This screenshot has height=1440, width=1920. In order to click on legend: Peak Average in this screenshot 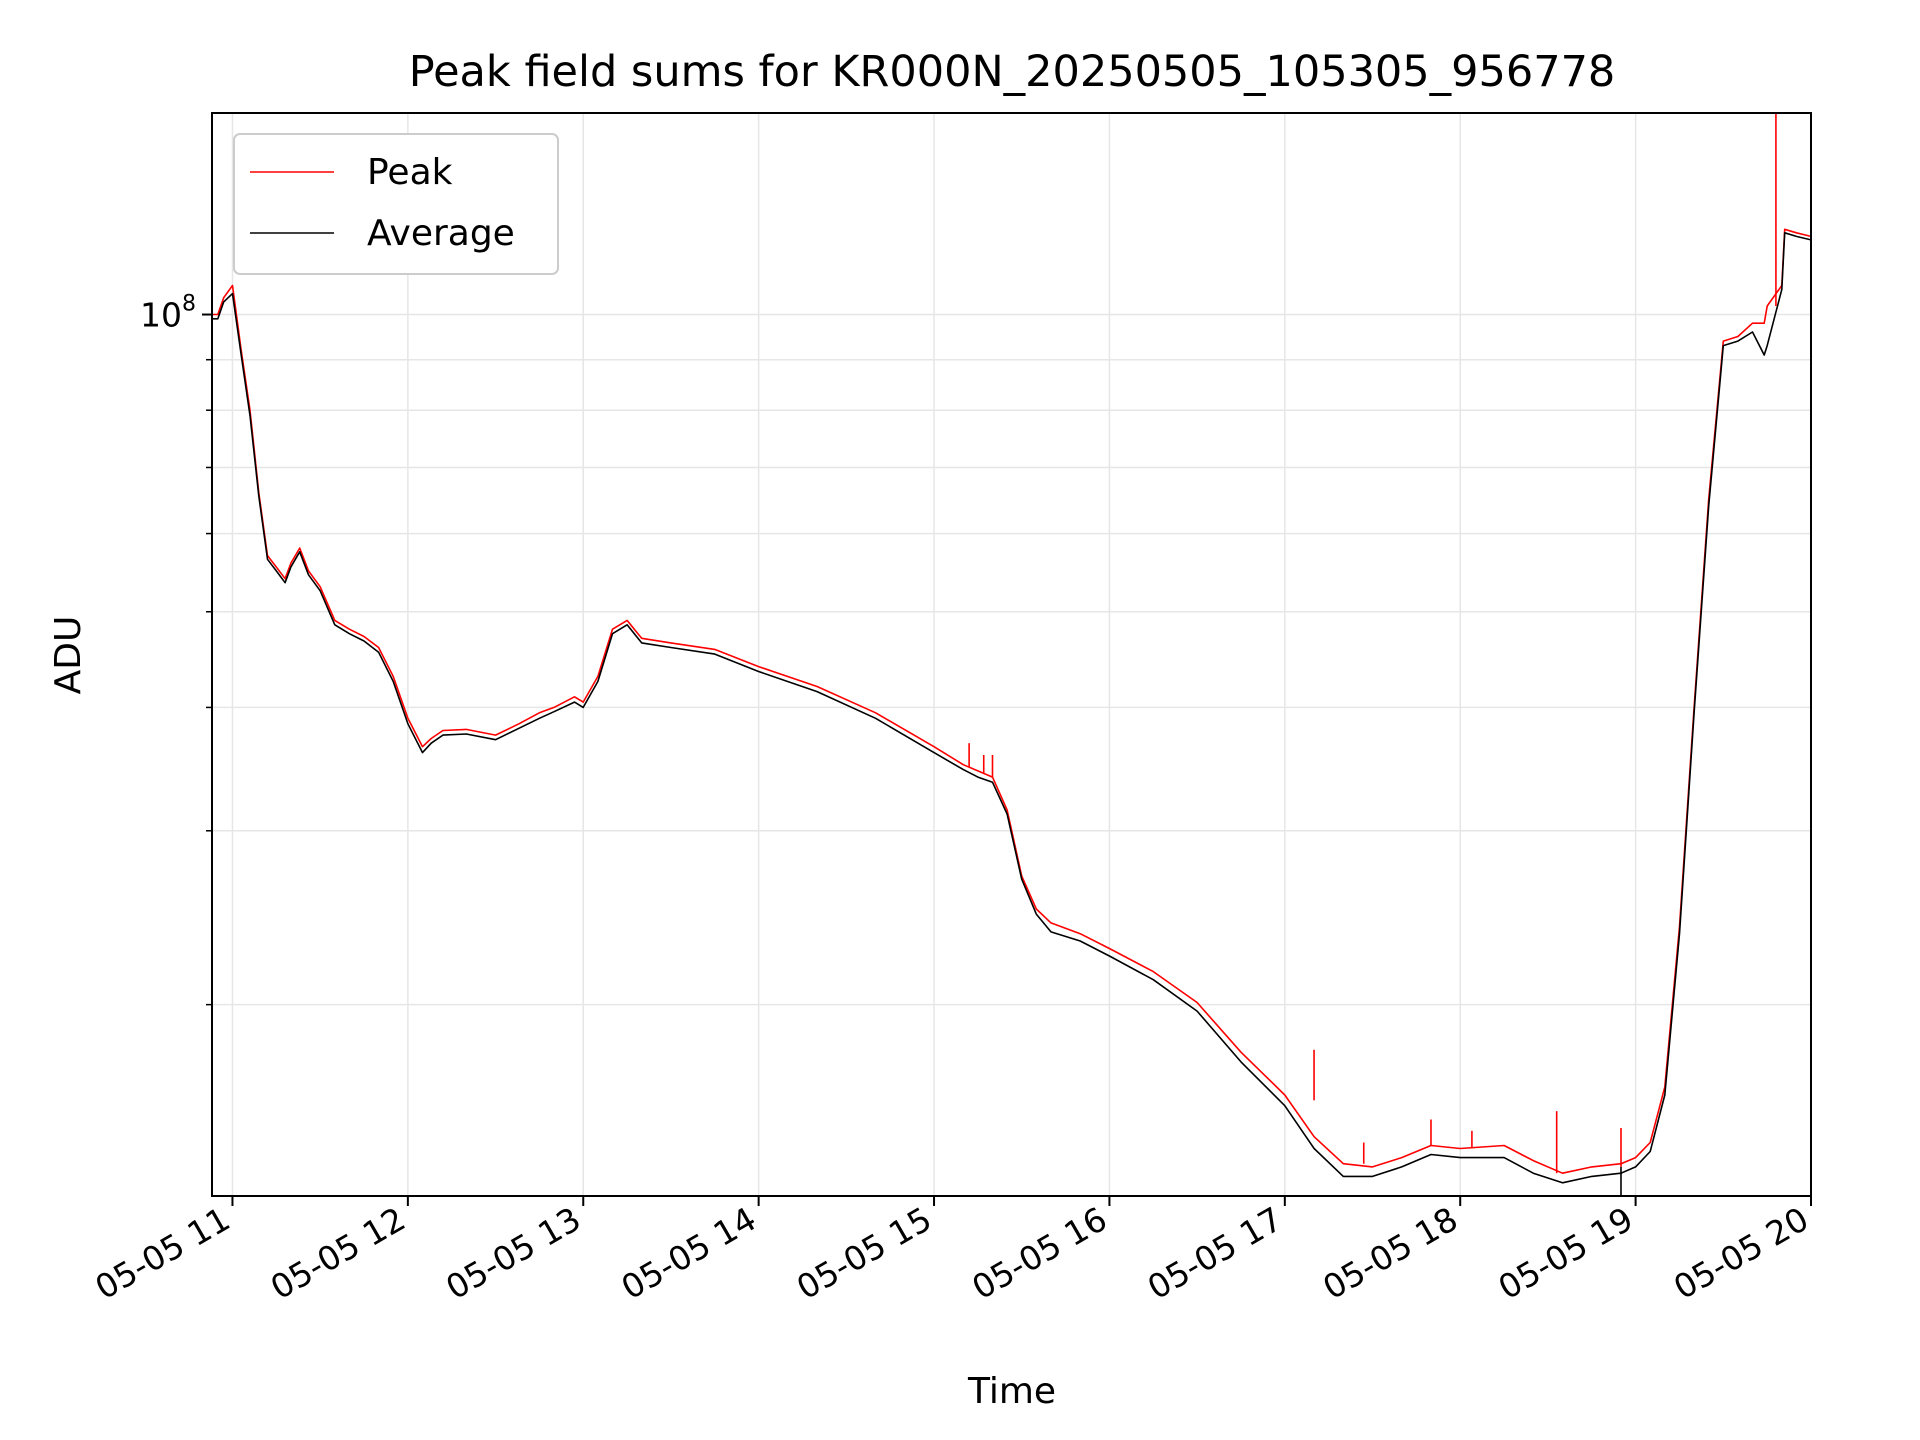, I will do `click(396, 204)`.